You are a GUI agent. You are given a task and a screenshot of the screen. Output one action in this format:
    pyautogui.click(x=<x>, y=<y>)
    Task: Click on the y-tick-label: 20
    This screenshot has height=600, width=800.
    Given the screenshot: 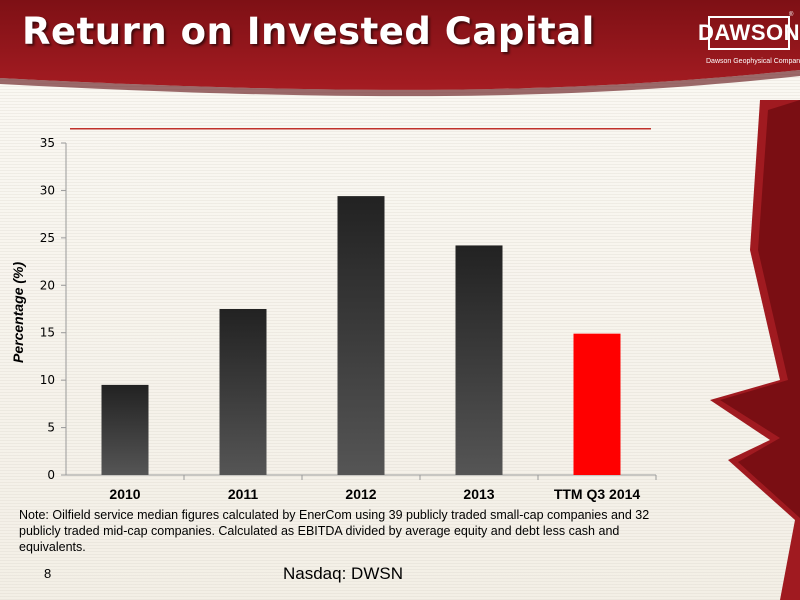 What is the action you would take?
    pyautogui.click(x=47, y=285)
    